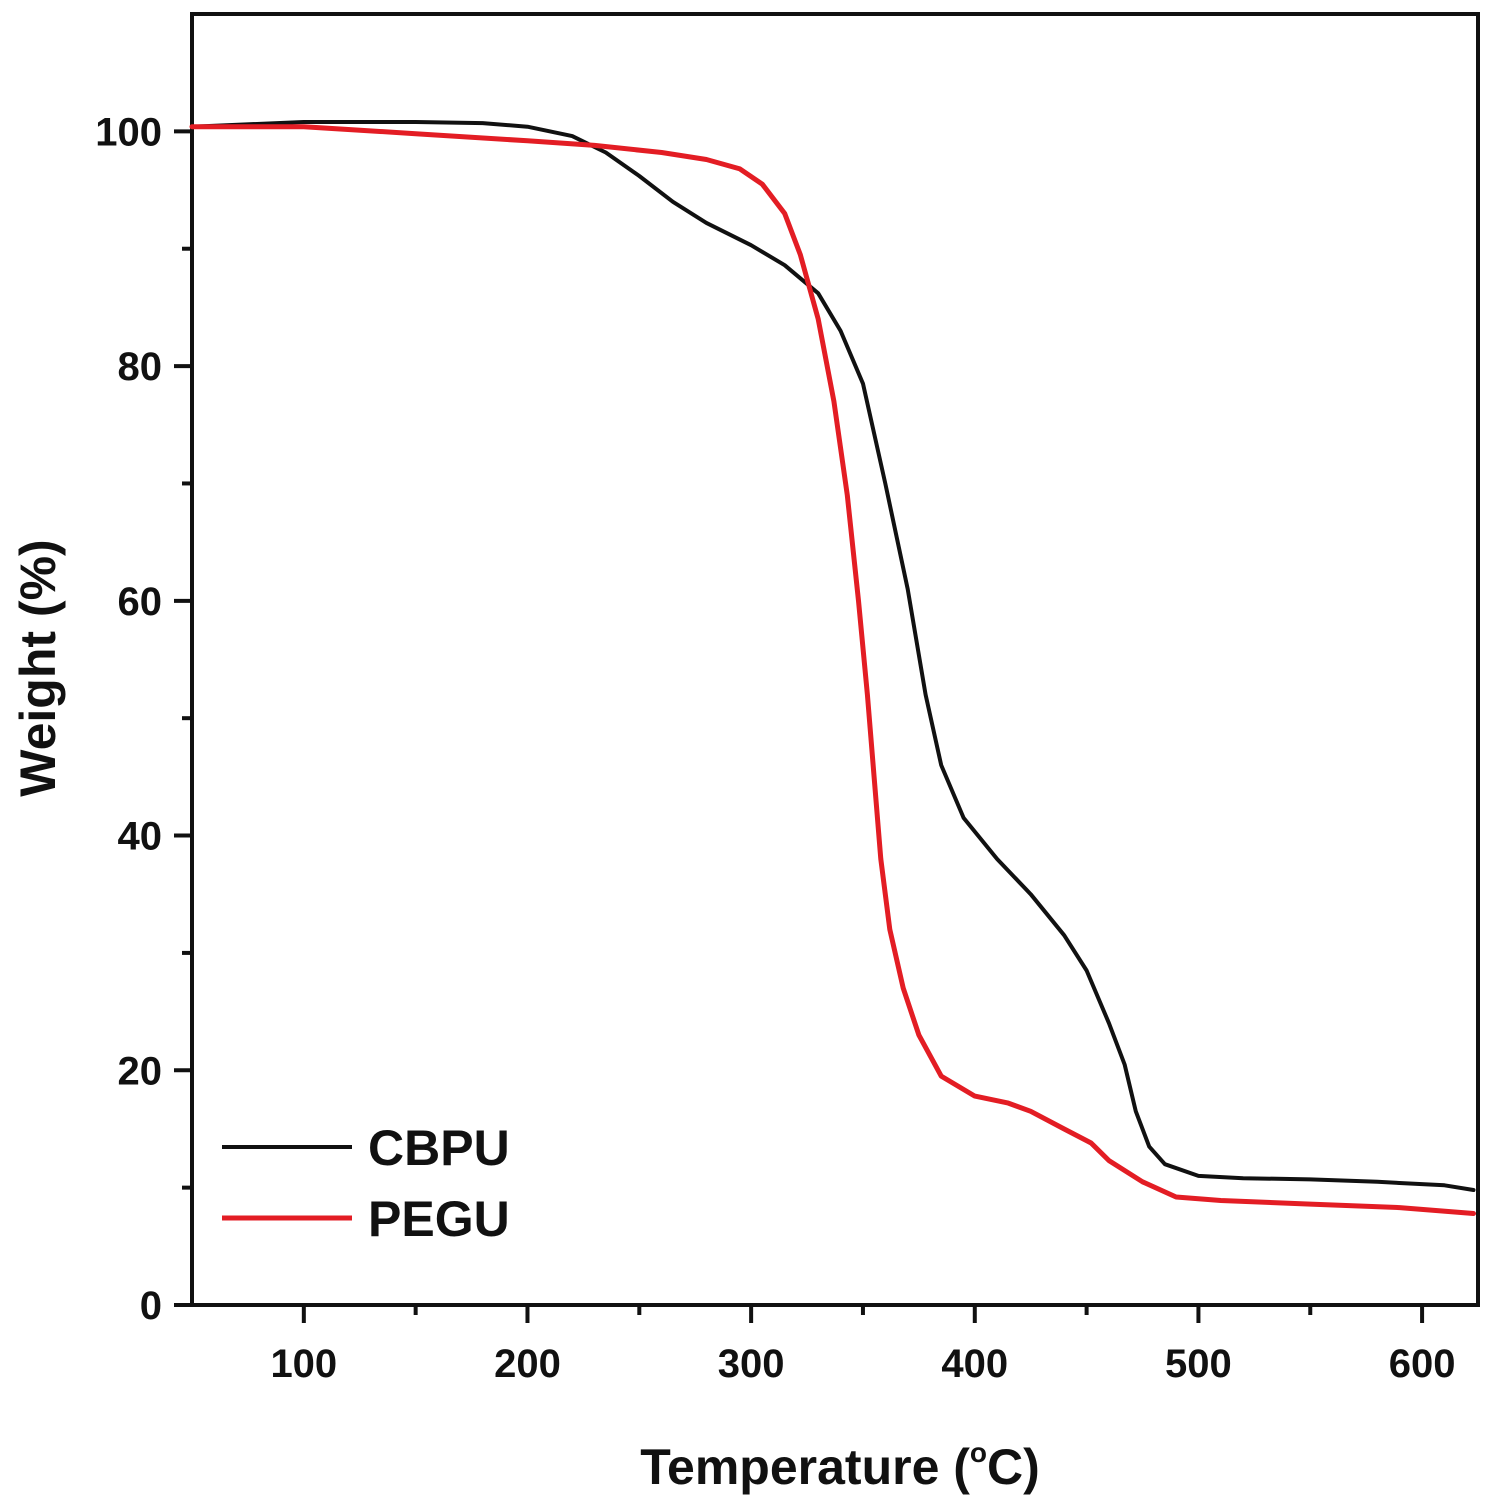 The height and width of the screenshot is (1499, 1499). I want to click on y-axis-title: Weight (%), so click(38, 667).